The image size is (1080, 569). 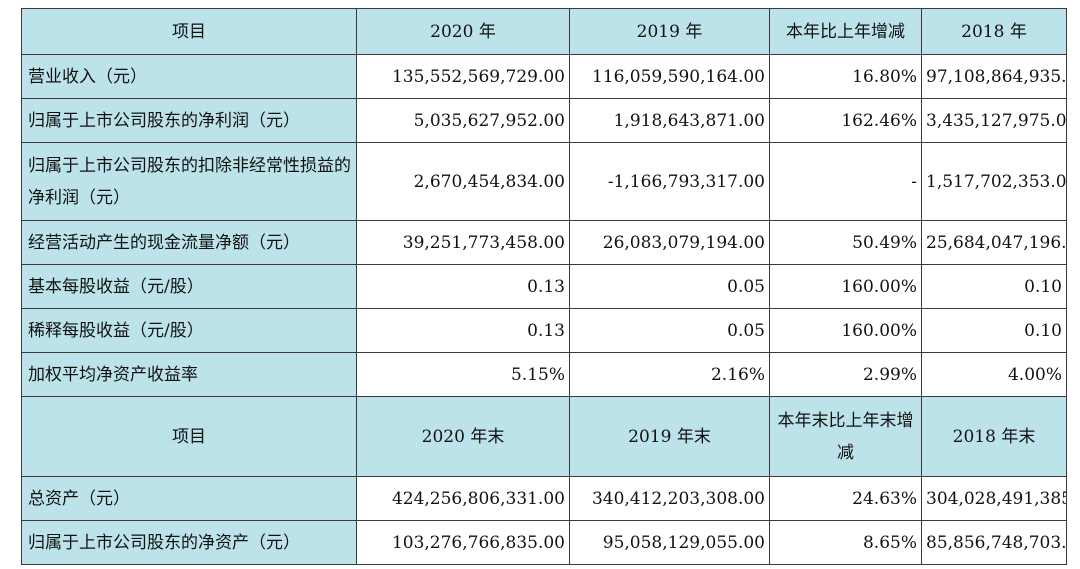 What do you see at coordinates (845, 542) in the screenshot?
I see `value-change: 8.65%` at bounding box center [845, 542].